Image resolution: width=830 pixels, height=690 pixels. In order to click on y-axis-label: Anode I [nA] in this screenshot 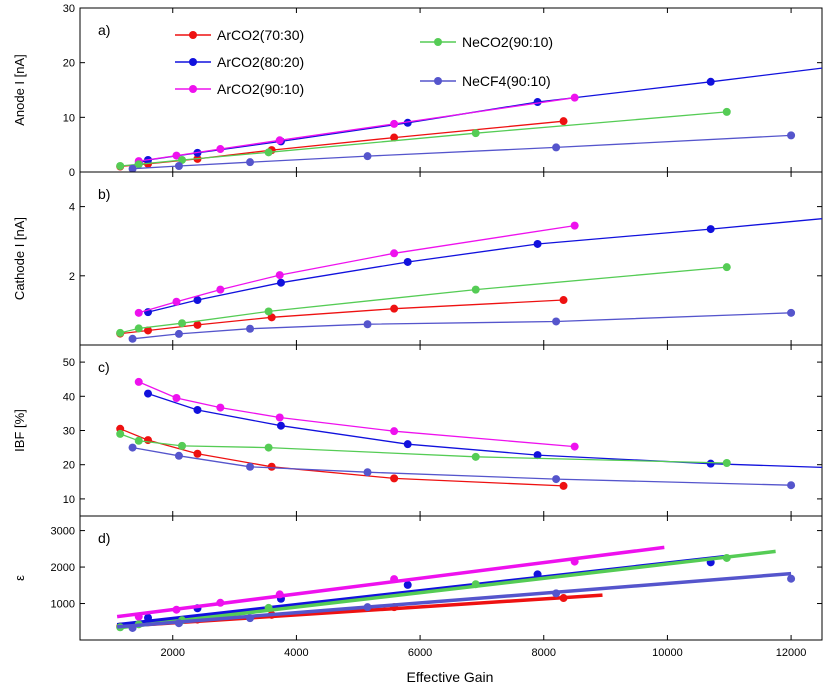, I will do `click(19, 90)`.